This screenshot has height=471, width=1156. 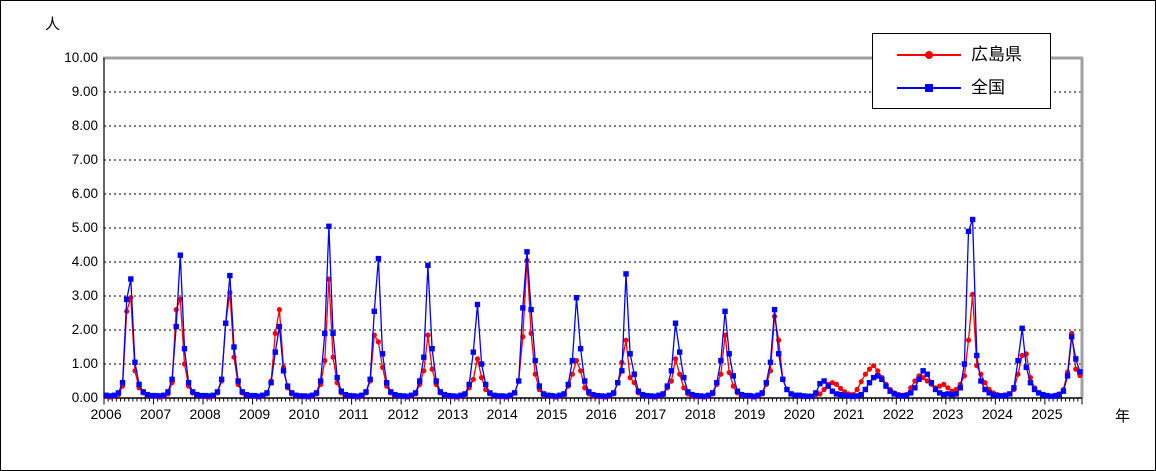 What do you see at coordinates (996, 54) in the screenshot?
I see `legend-label-hiroshima: 広島県` at bounding box center [996, 54].